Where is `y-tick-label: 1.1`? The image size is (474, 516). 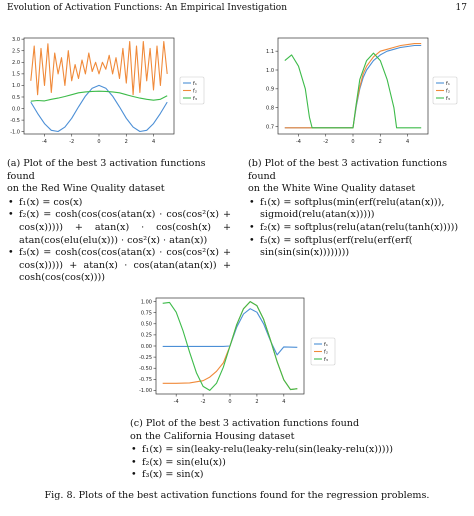 y-tick-label: 1.1 is located at coordinates (270, 52).